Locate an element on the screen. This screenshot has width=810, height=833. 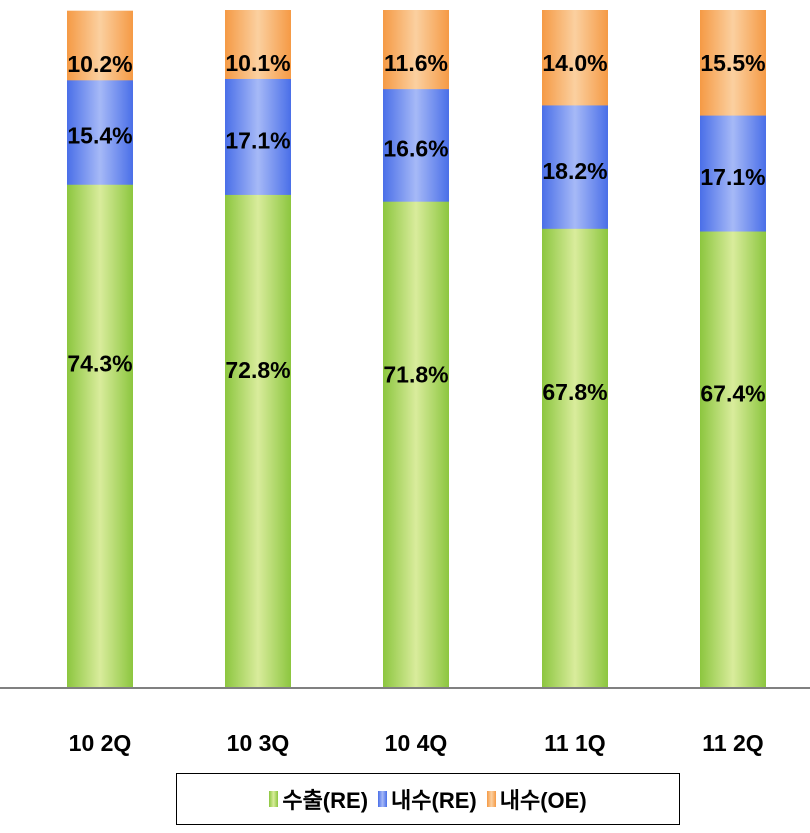
data-label-export-re: 74.3% is located at coordinates (99, 364).